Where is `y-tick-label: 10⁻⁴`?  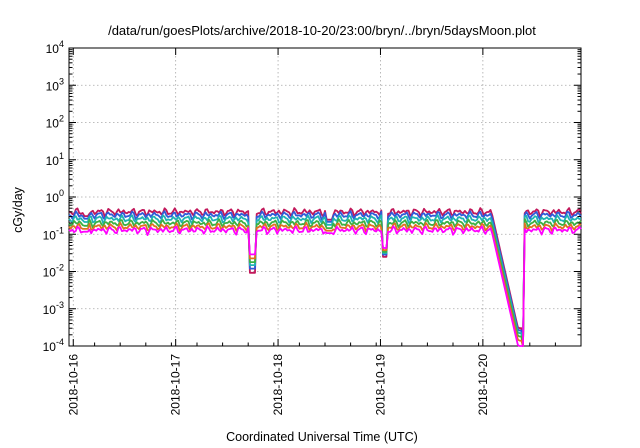 y-tick-label: 10⁻⁴ is located at coordinates (53, 345).